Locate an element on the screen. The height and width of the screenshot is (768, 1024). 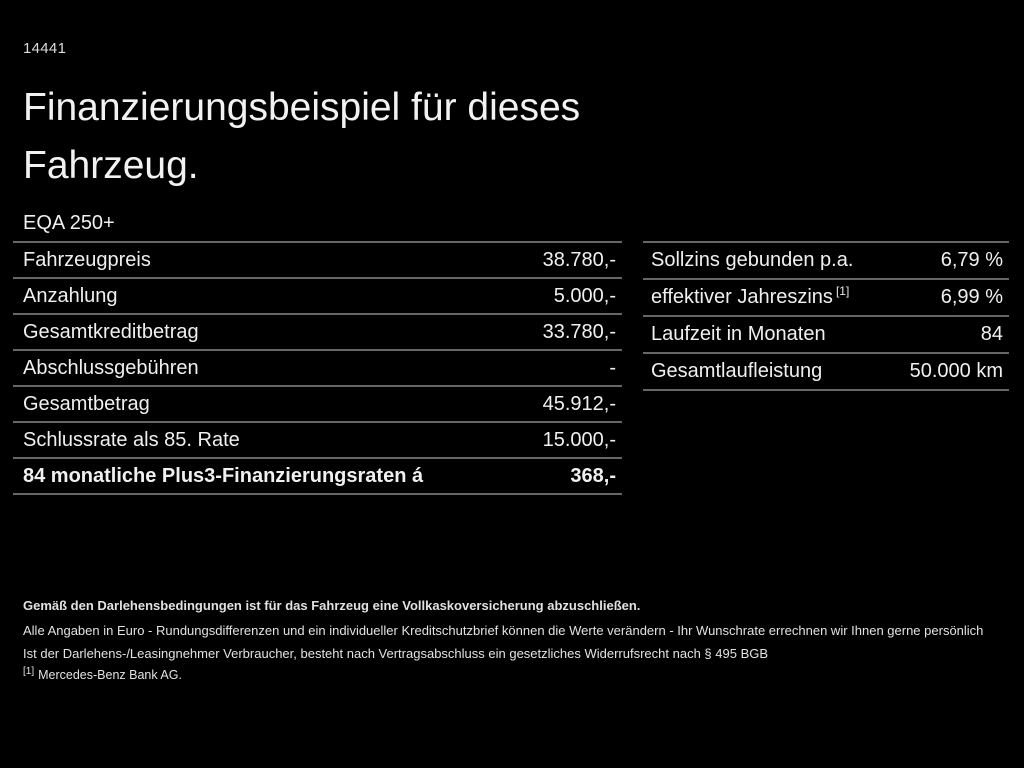
table-row: Anzahlung 5.000,- is located at coordinates (317, 297).